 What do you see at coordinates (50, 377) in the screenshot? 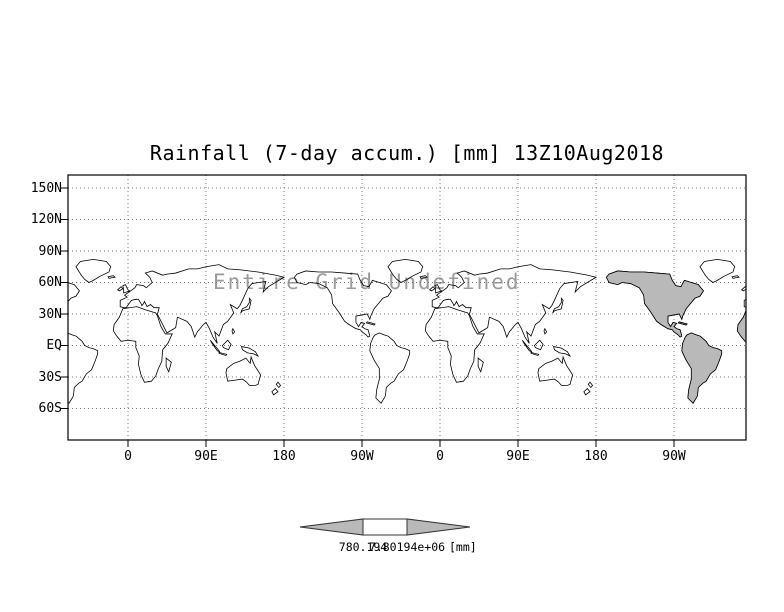
I see `y-tick-label: 30S` at bounding box center [50, 377].